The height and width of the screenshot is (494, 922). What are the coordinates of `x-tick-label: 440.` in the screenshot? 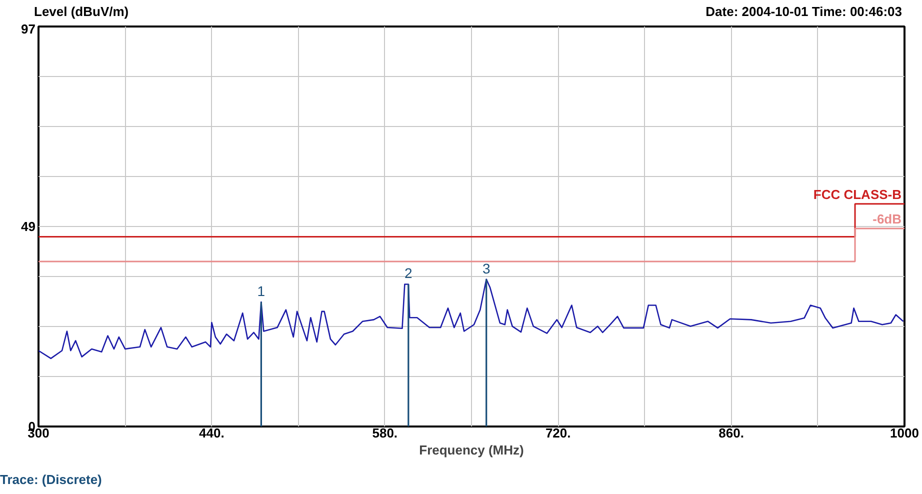 It's located at (211, 433).